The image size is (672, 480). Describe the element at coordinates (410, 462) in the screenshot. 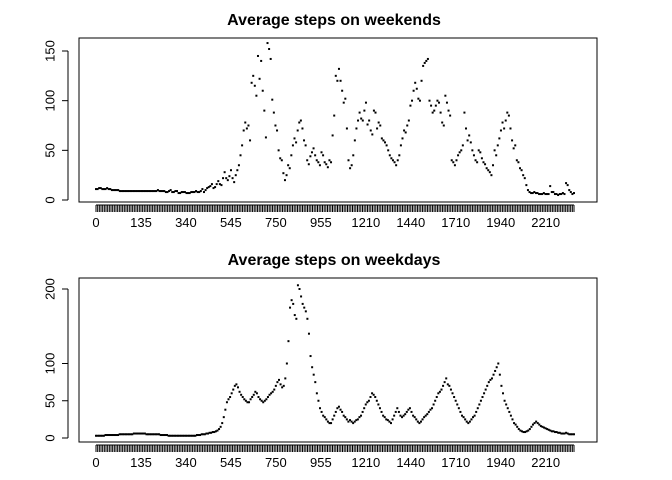

I see `weekdays-x-tick-label: 1440` at that location.